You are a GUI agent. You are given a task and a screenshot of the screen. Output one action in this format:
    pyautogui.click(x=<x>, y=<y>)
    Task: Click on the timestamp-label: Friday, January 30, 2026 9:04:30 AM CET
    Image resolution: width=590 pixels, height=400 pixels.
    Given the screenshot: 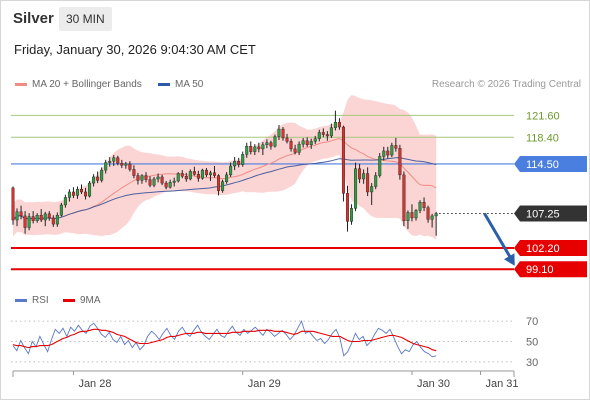 What is the action you would take?
    pyautogui.click(x=135, y=49)
    